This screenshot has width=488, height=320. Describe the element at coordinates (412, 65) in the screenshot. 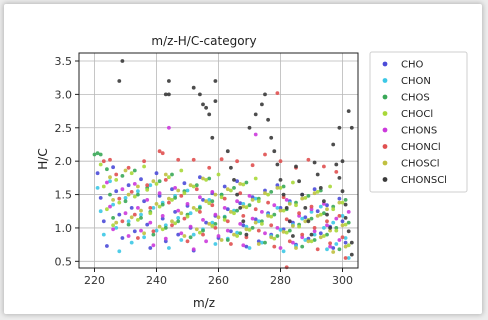

I see `legend-label-cho: CHO` at that location.